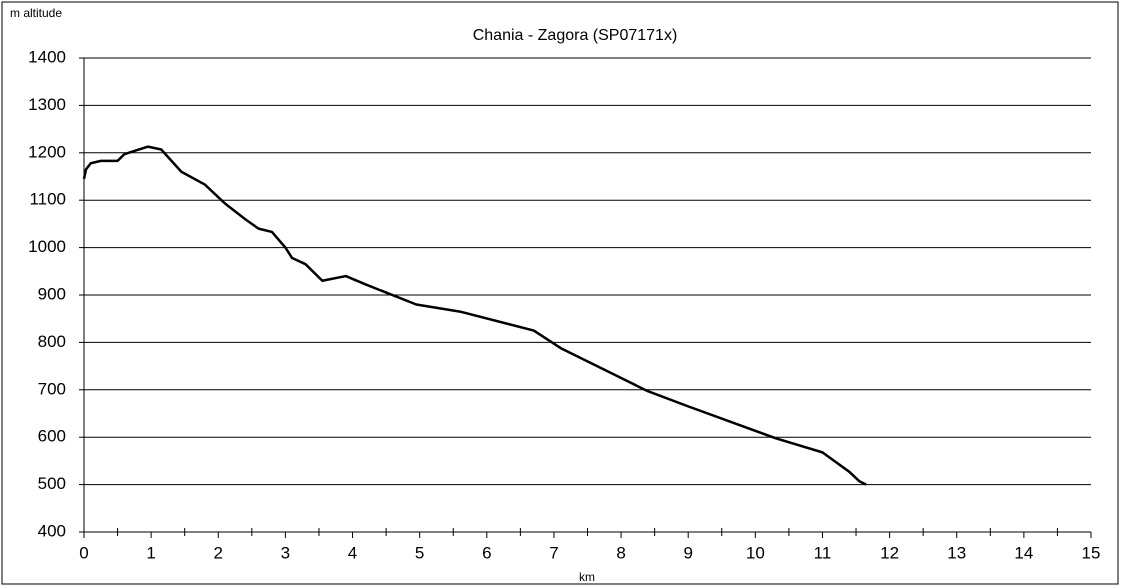 The width and height of the screenshot is (1129, 588). Describe the element at coordinates (47, 104) in the screenshot. I see `y-tick-label: 1300` at that location.